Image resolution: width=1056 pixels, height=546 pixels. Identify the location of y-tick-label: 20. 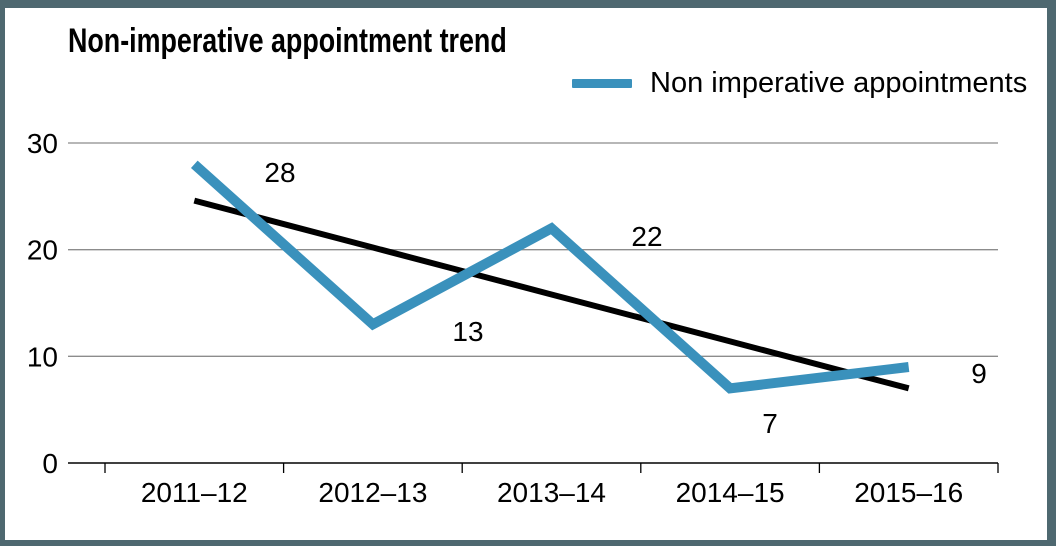
(42, 250).